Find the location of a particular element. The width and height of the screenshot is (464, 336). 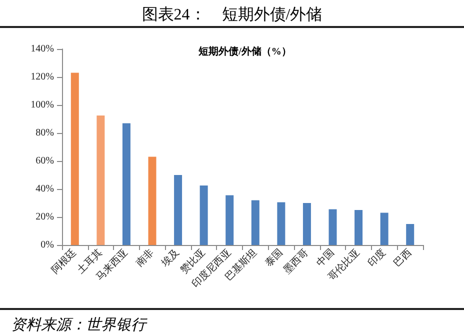

y-tick-label: 0% is located at coordinates (47, 245).